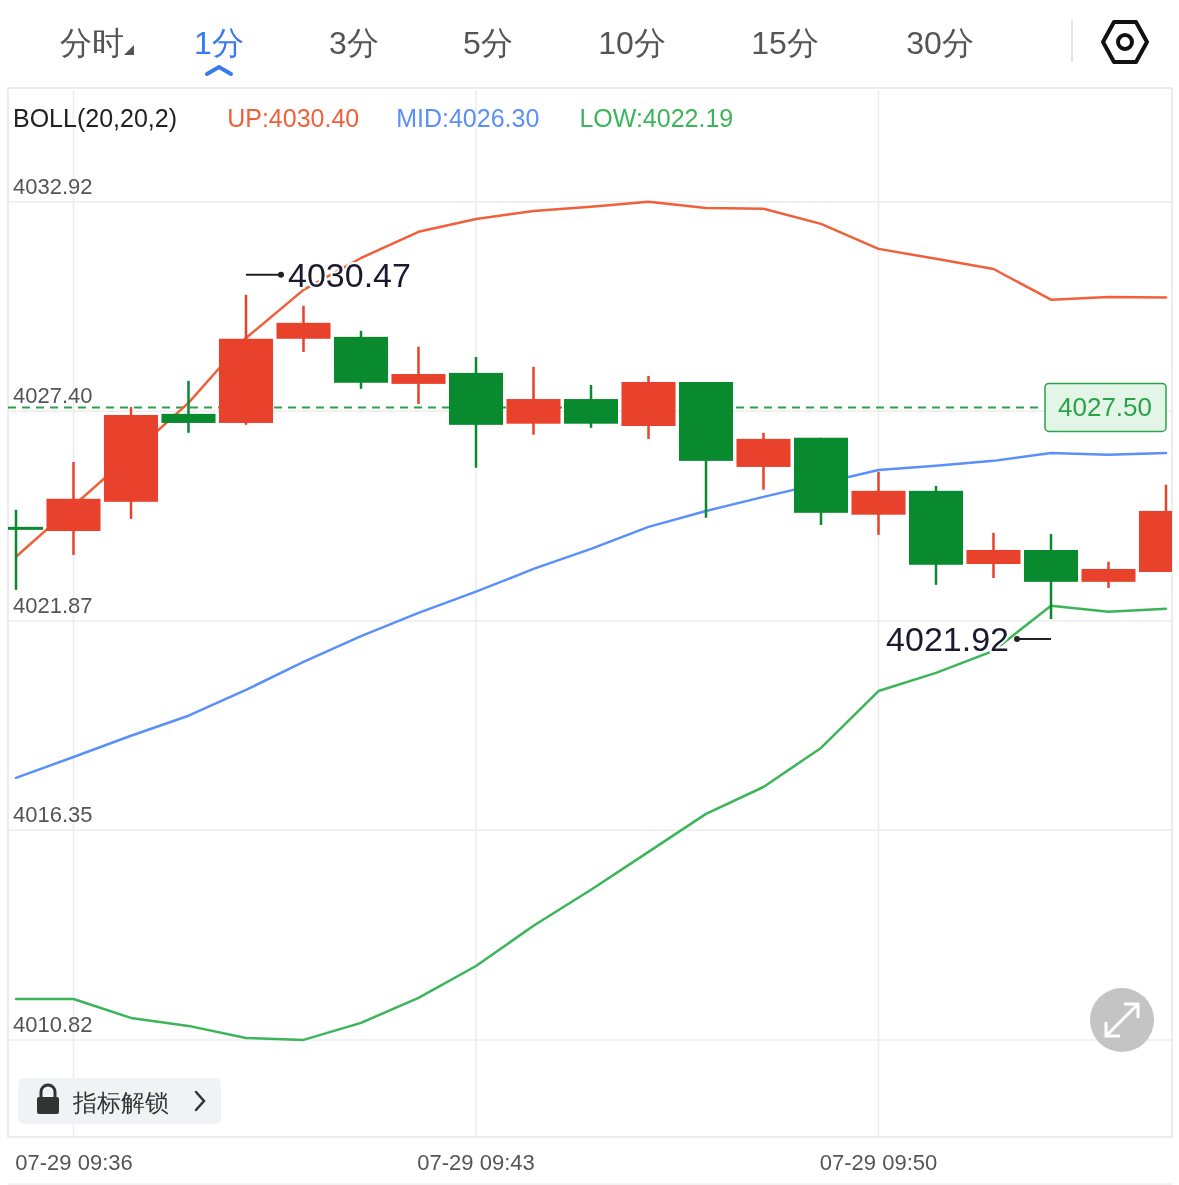 The width and height of the screenshot is (1179, 1185). What do you see at coordinates (785, 43) in the screenshot?
I see `text: 15分` at bounding box center [785, 43].